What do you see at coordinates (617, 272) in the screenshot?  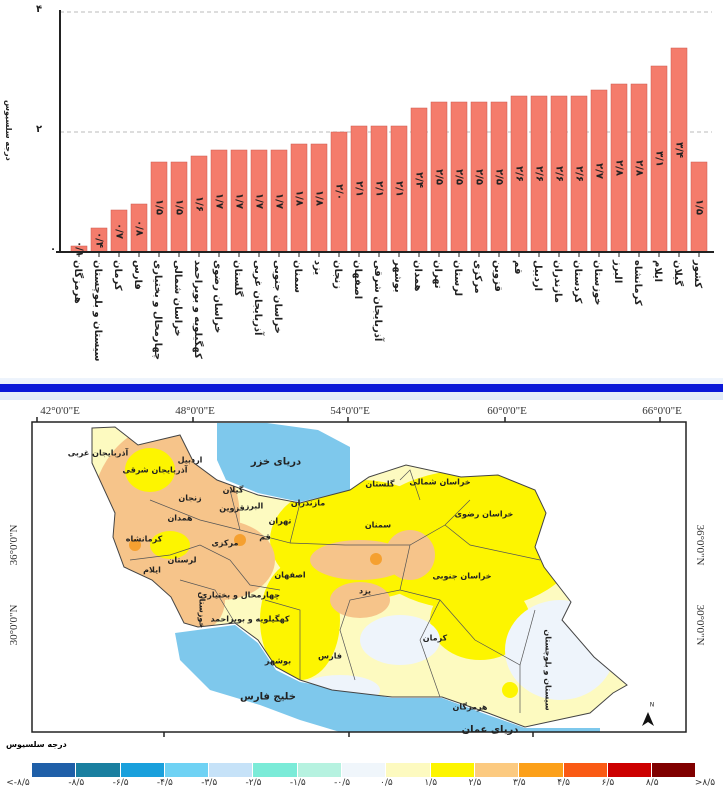 I see `x-tick-label: البرز` at bounding box center [617, 272].